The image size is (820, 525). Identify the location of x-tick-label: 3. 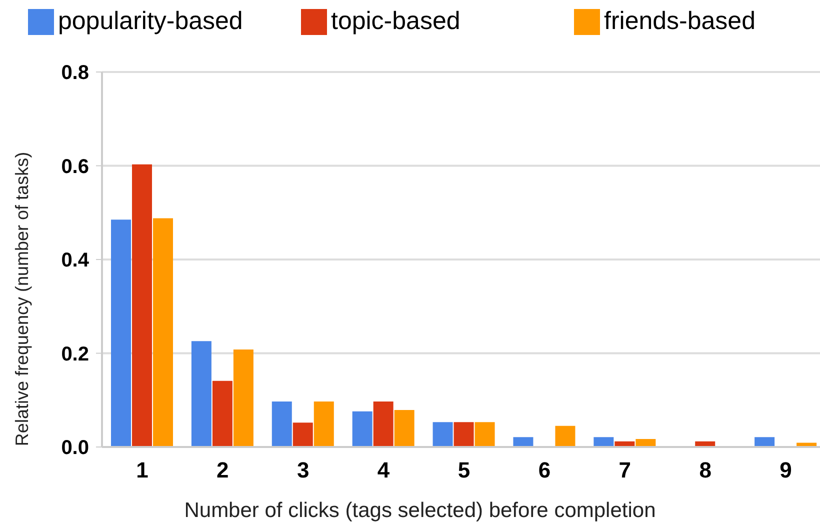
(303, 470).